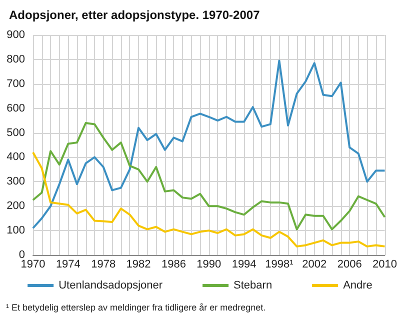 The image size is (400, 320). Describe the element at coordinates (15, 59) in the screenshot. I see `y-tick-label: 800` at that location.